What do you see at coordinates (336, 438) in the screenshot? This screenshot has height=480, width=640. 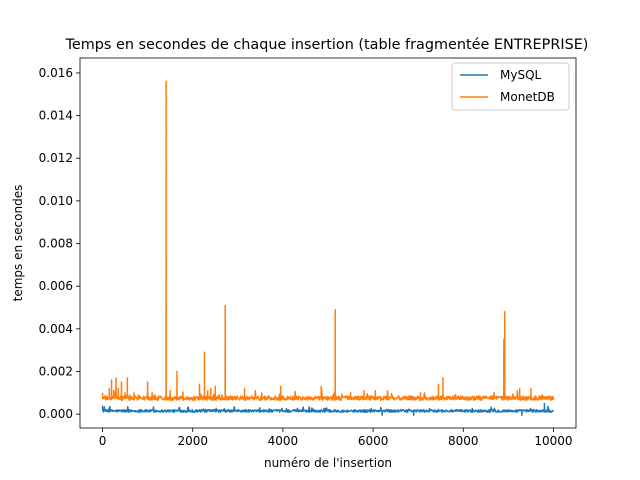 I see `x-axis: 0 2000 4000 6000 8000 10000` at bounding box center [336, 438].